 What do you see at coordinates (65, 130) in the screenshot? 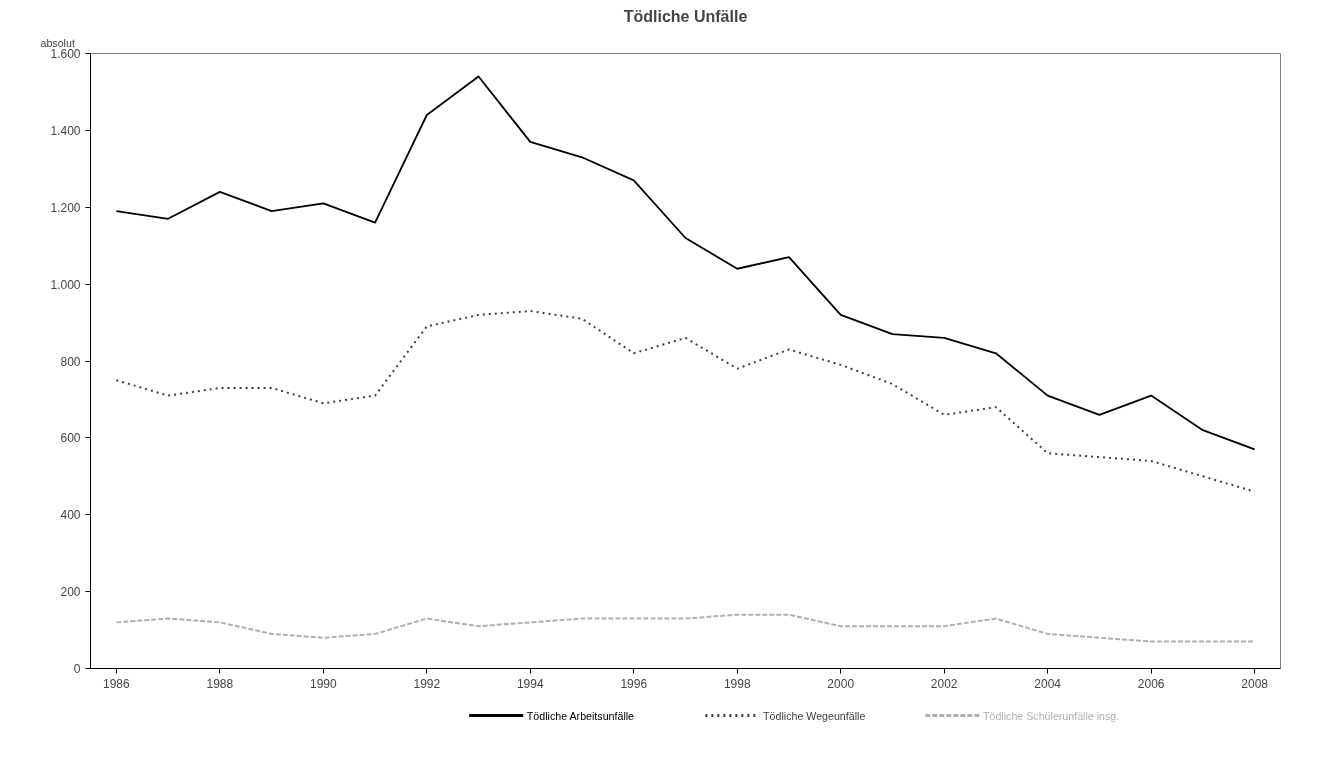
I see `y-tick-label: 1.400` at bounding box center [65, 130].